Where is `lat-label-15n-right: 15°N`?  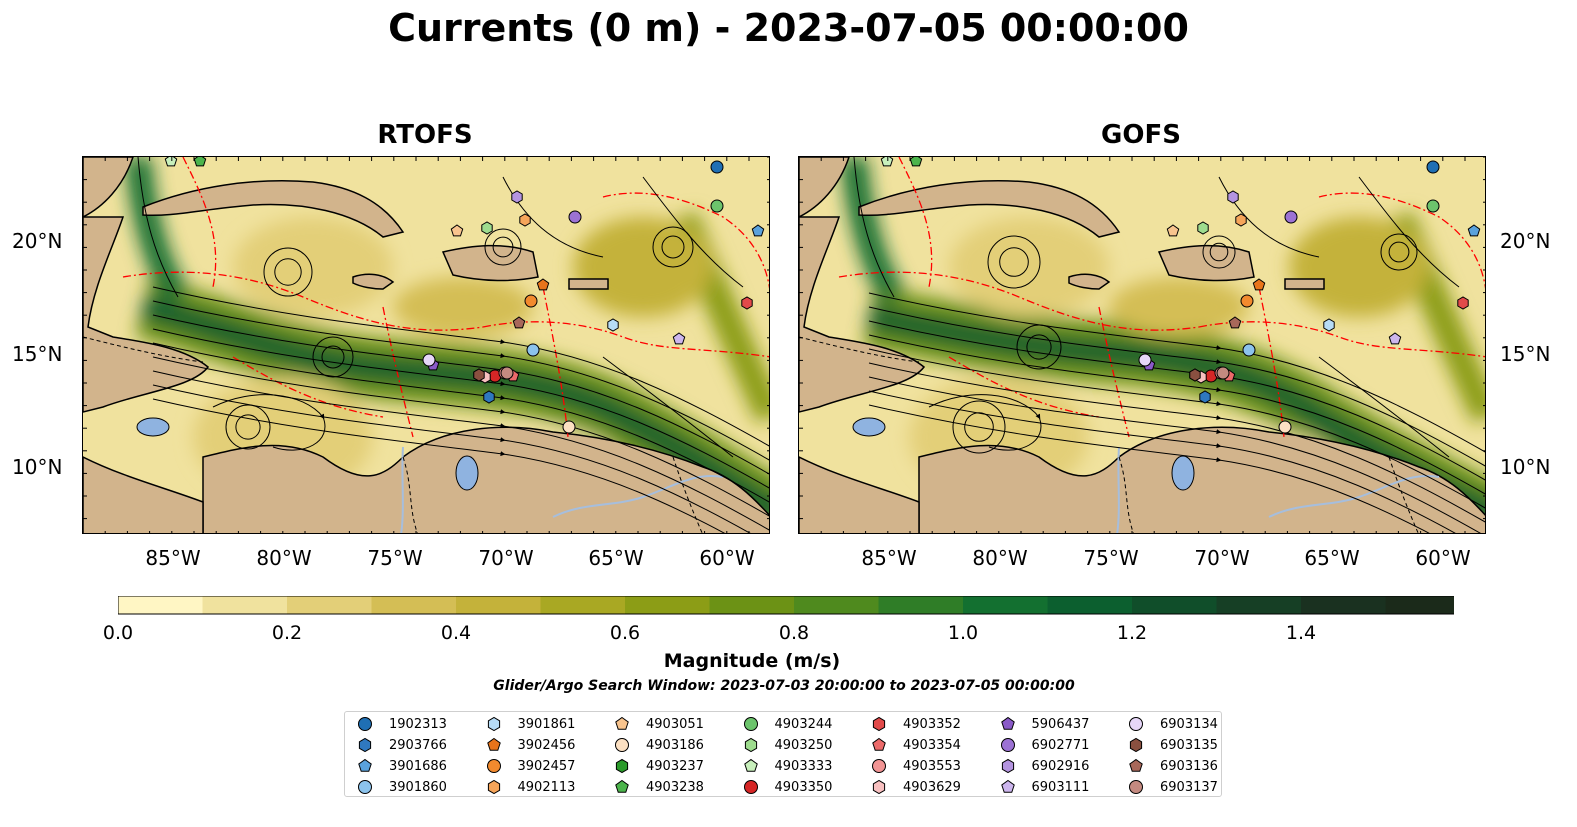 lat-label-15n-right: 15°N is located at coordinates (1525, 354).